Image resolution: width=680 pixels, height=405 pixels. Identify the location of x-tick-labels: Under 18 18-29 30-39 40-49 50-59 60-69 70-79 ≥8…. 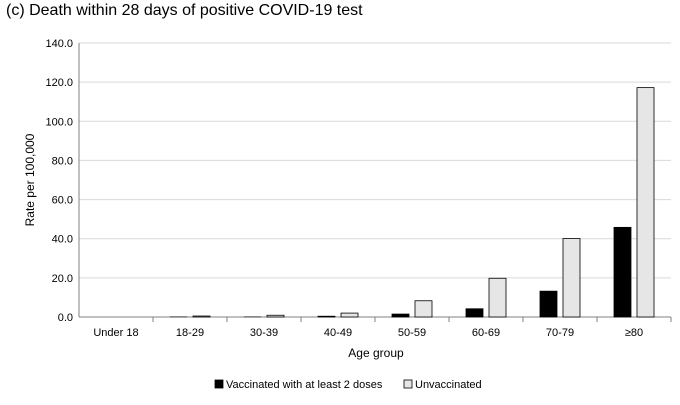
(368, 333).